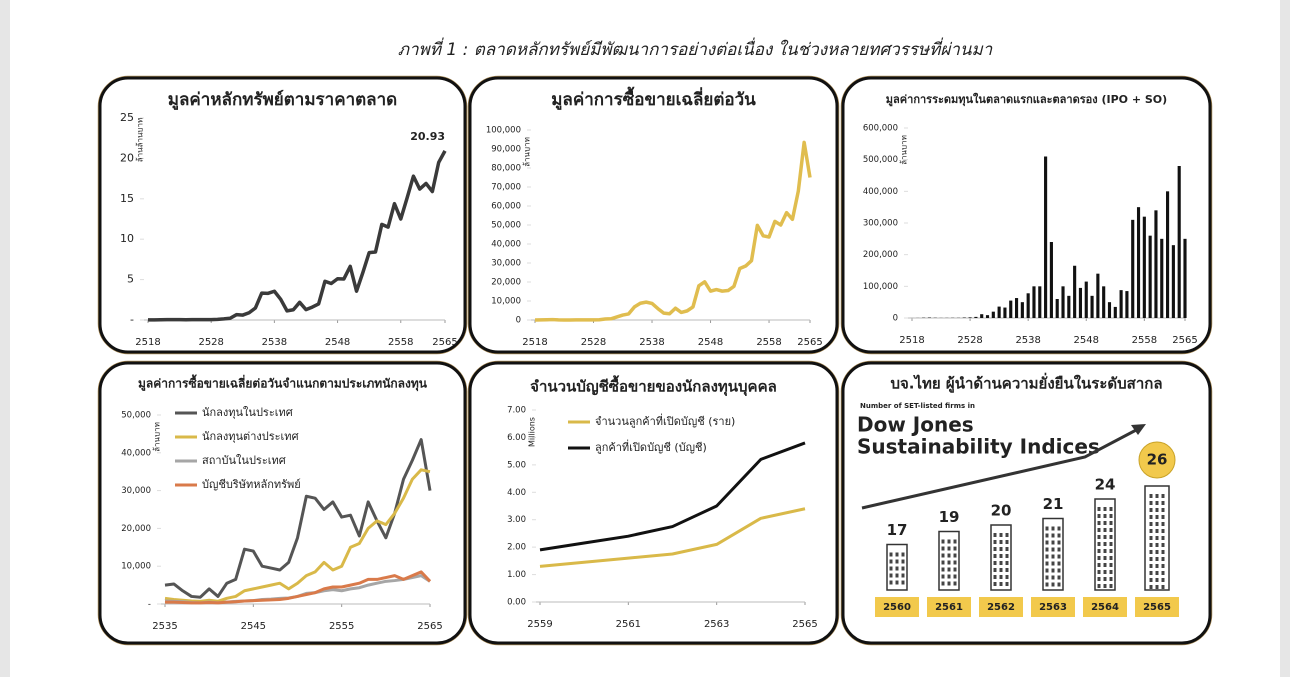 Image resolution: width=1290 pixels, height=677 pixels. What do you see at coordinates (337, 342) in the screenshot?
I see `x-tick-label: 2548` at bounding box center [337, 342].